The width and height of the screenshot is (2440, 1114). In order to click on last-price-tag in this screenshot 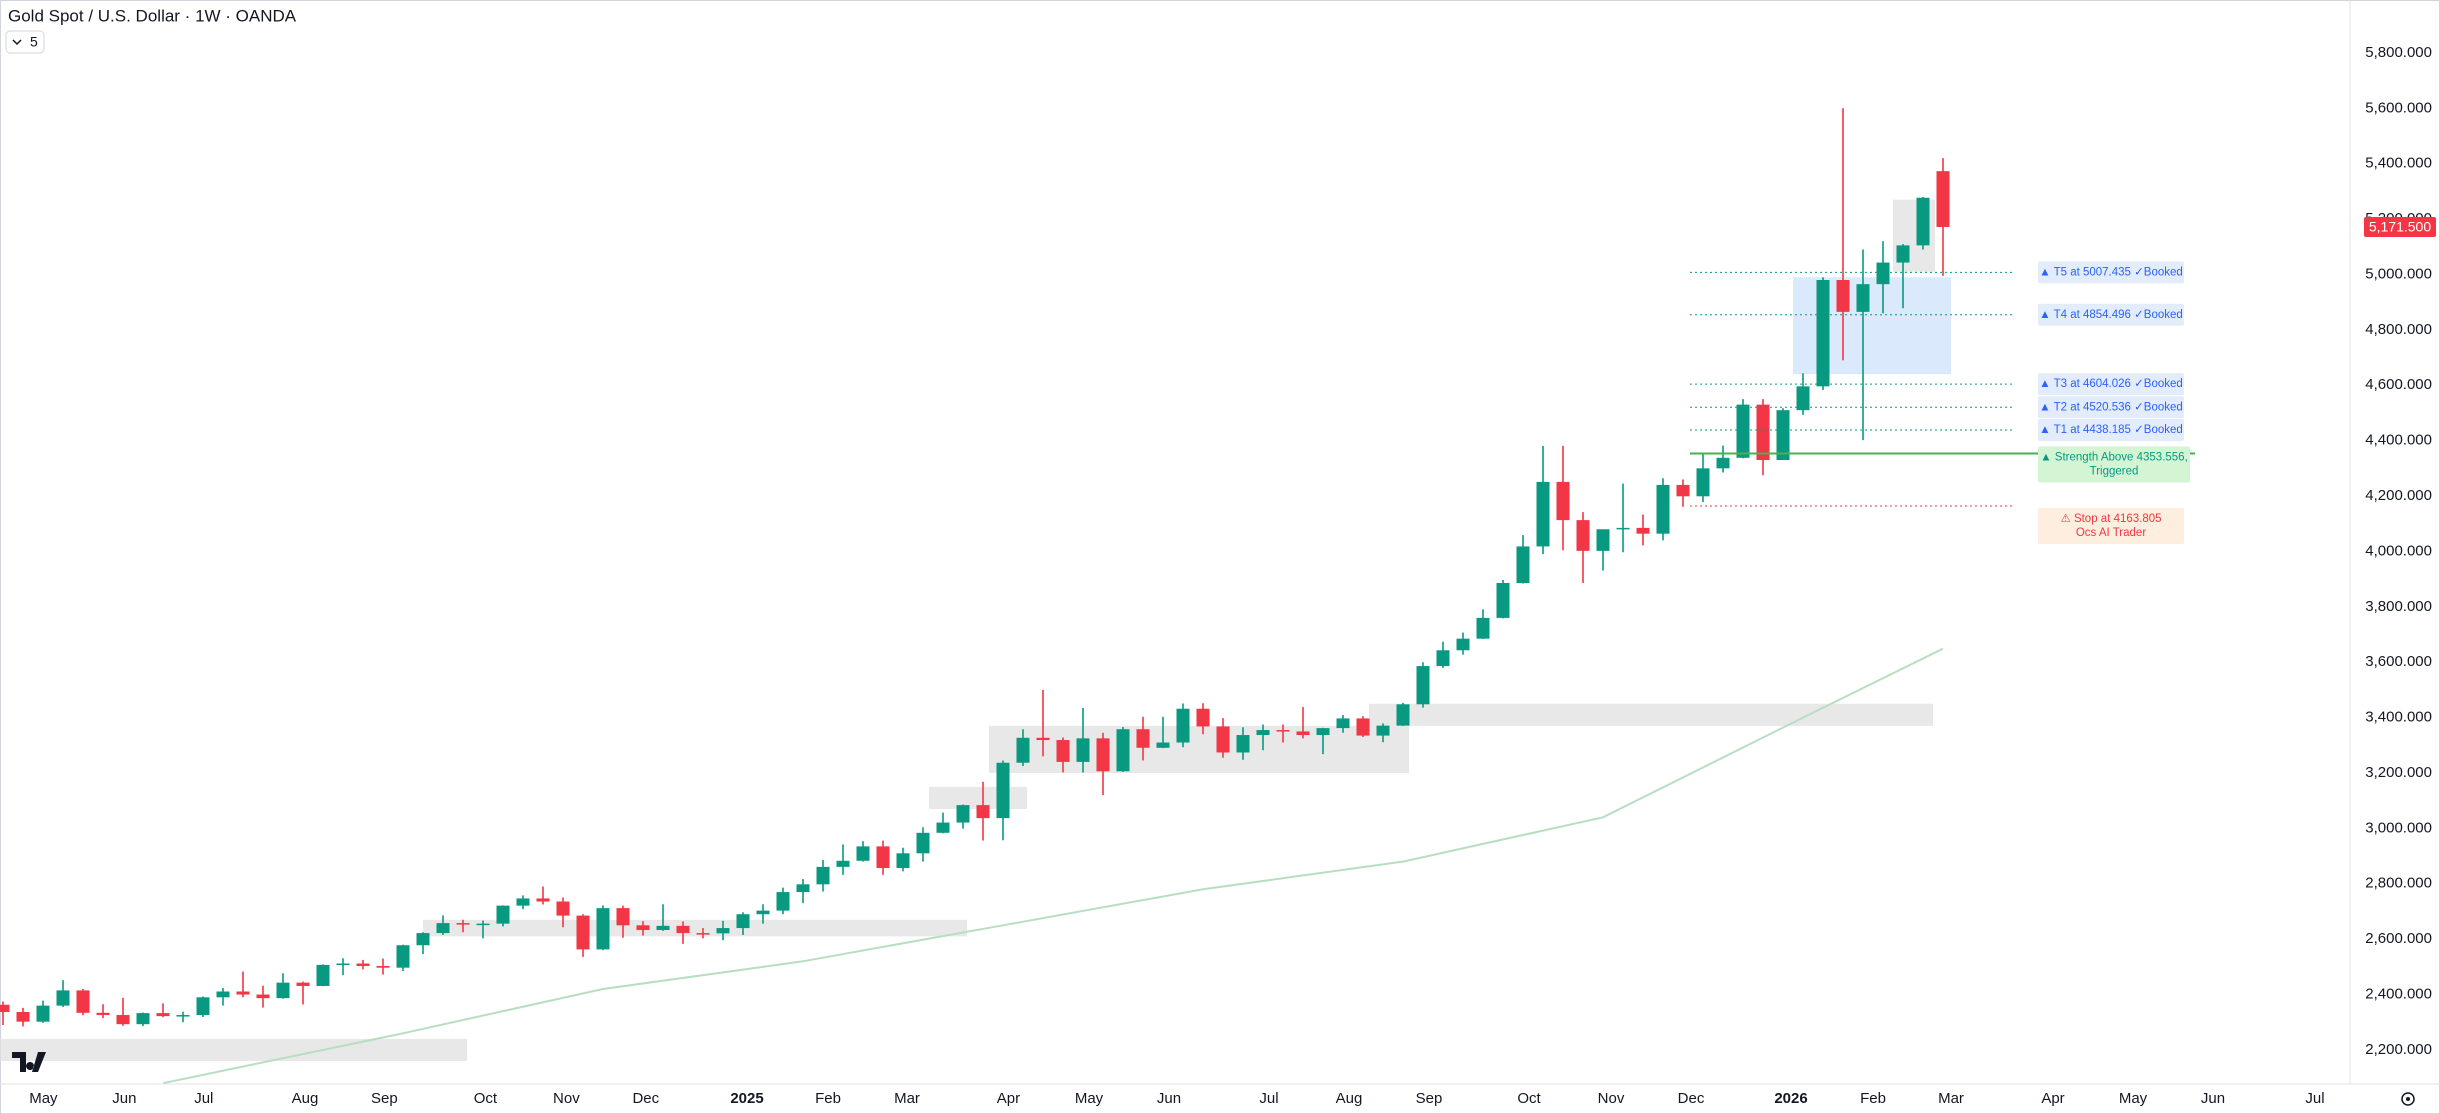, I will do `click(2400, 226)`.